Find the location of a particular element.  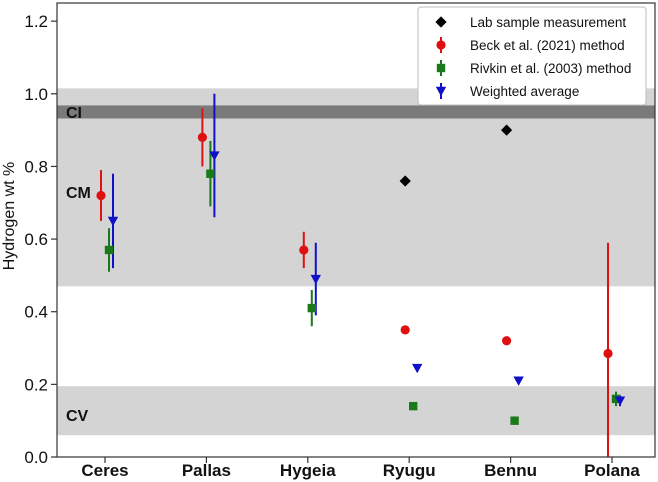

y-tick-label: 0.4 is located at coordinates (36, 312).